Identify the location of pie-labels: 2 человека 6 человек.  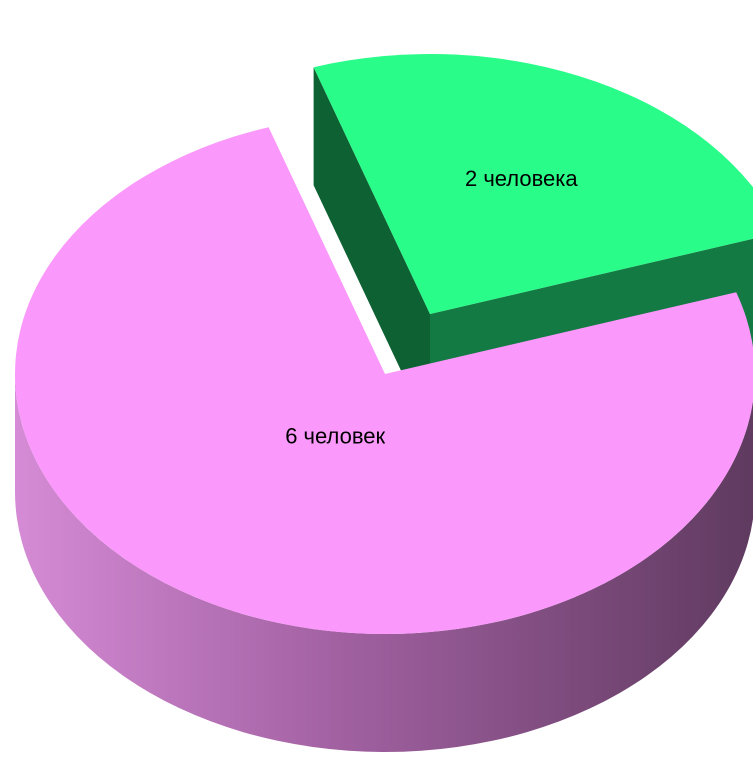
(431, 307).